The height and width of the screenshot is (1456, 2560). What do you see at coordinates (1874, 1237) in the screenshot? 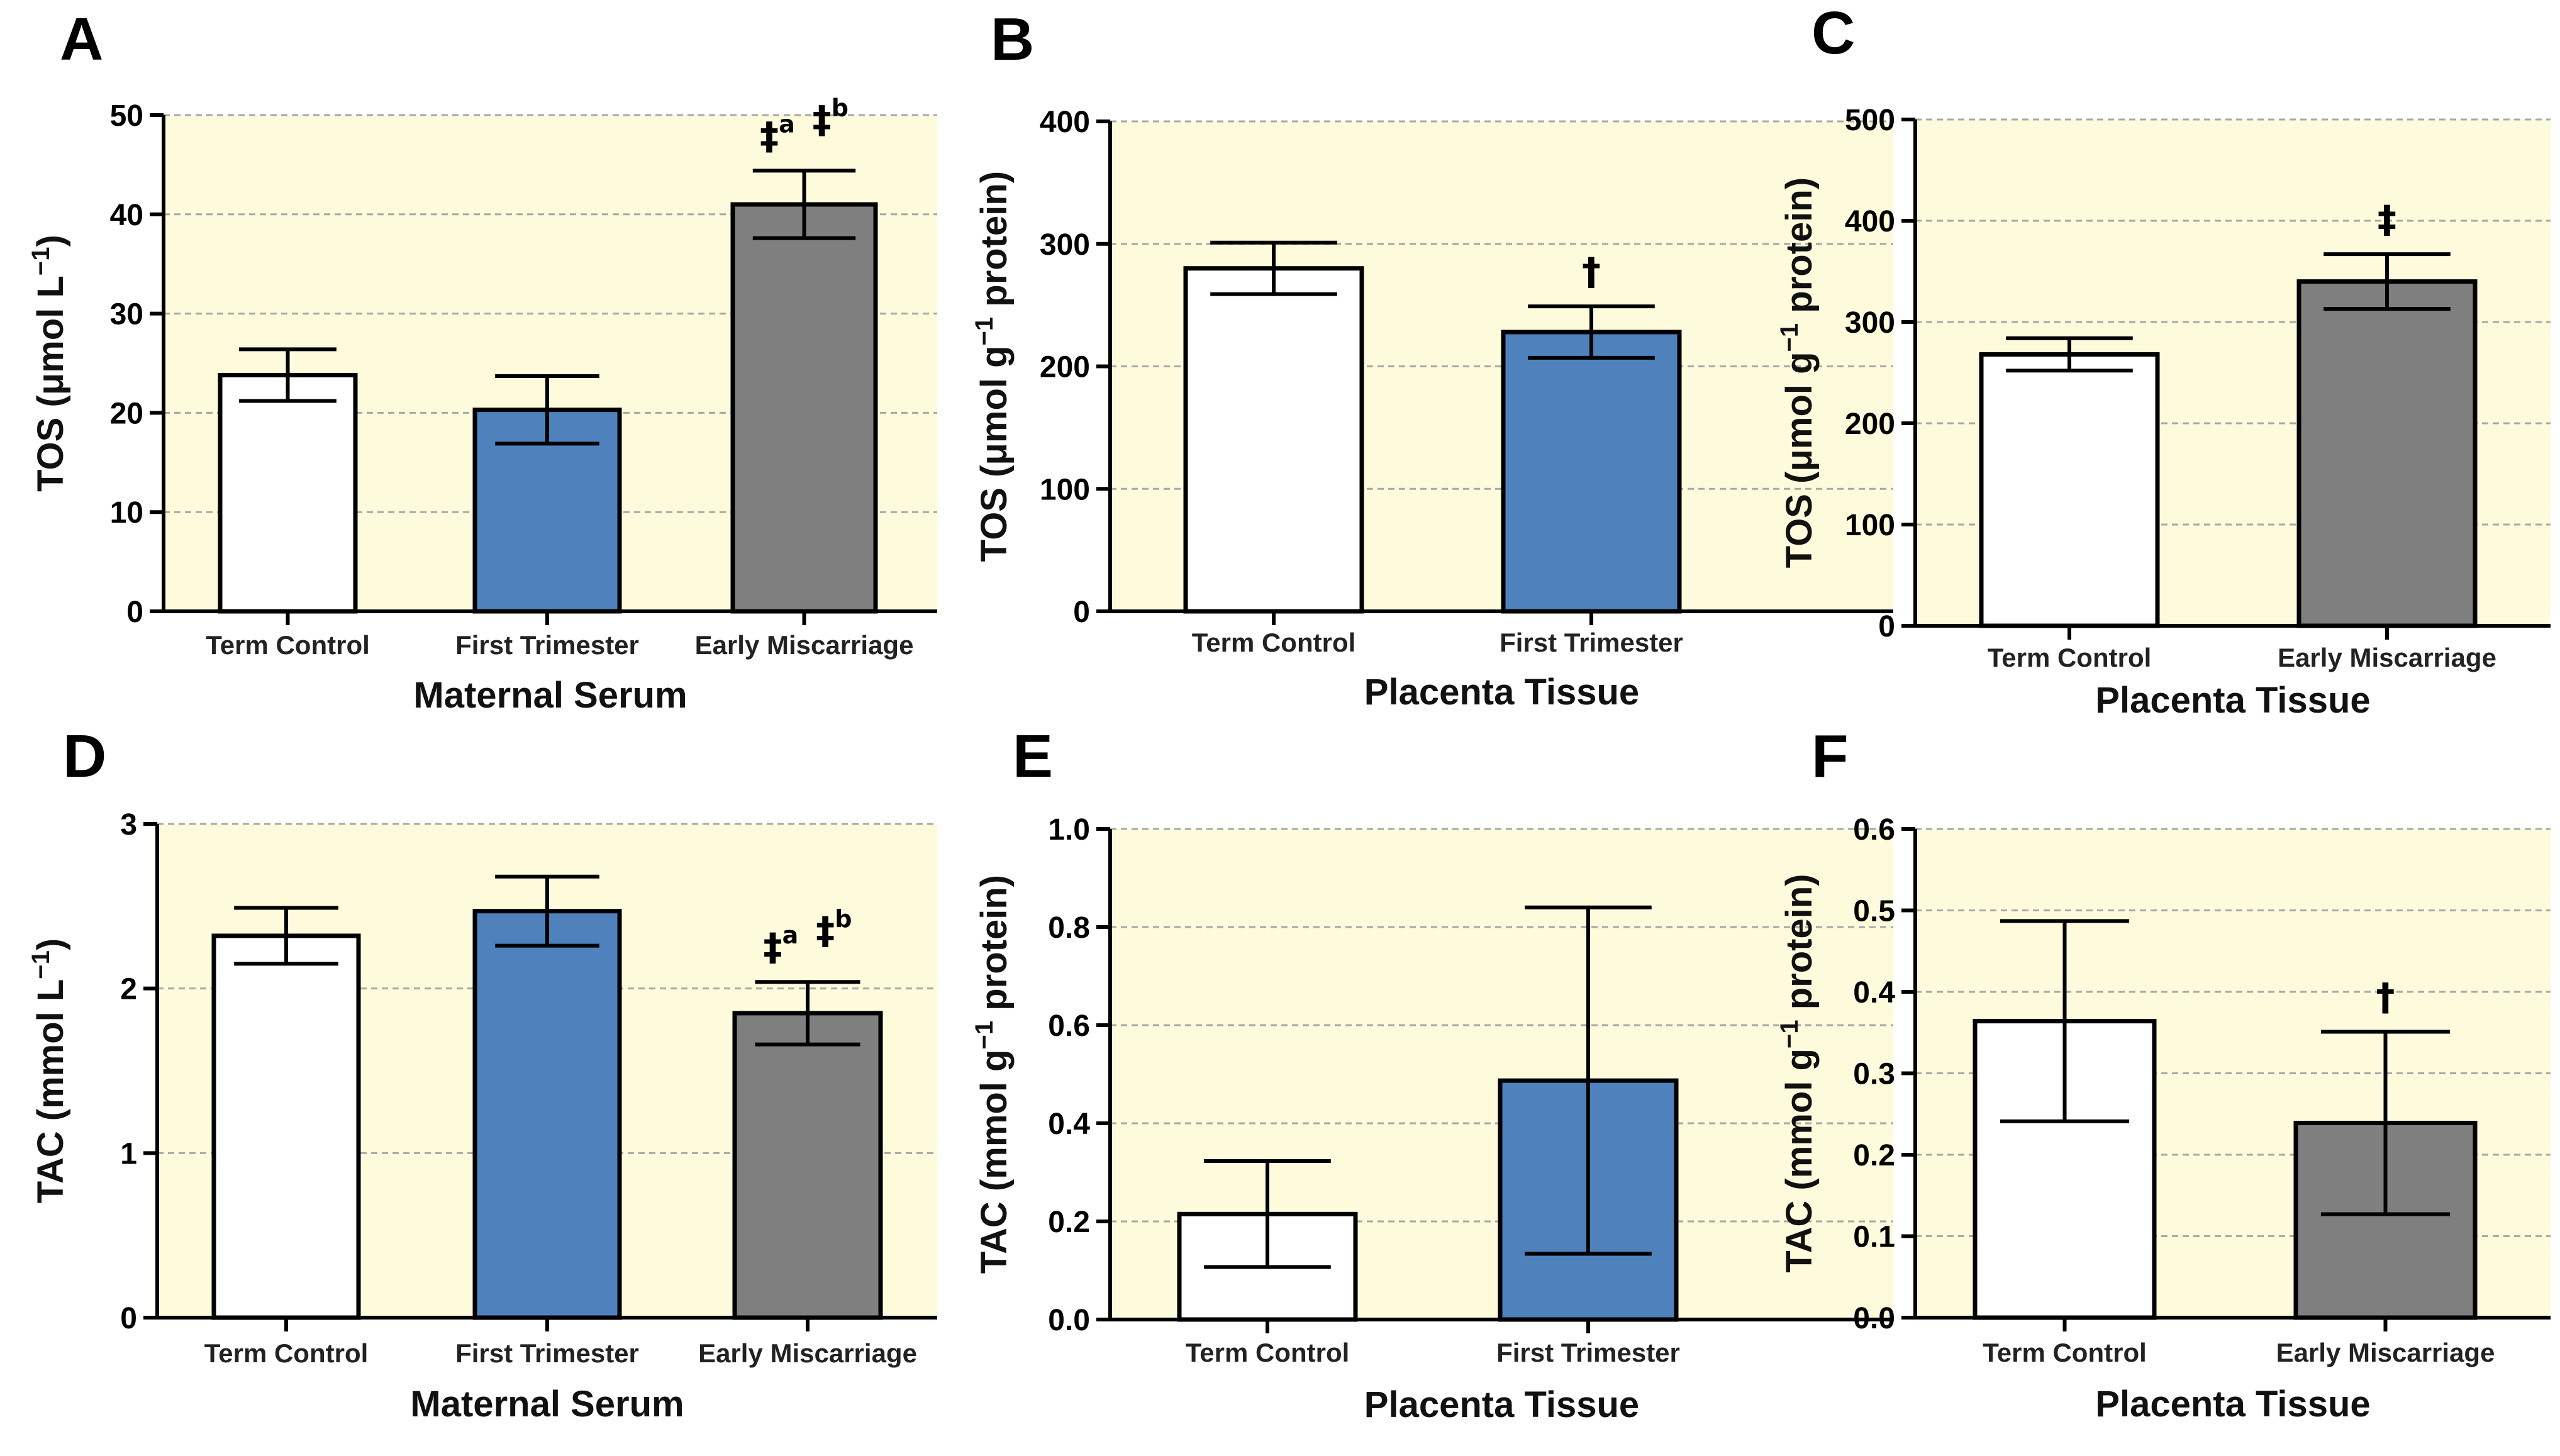
I see `y-tick-label: 0.1` at bounding box center [1874, 1237].